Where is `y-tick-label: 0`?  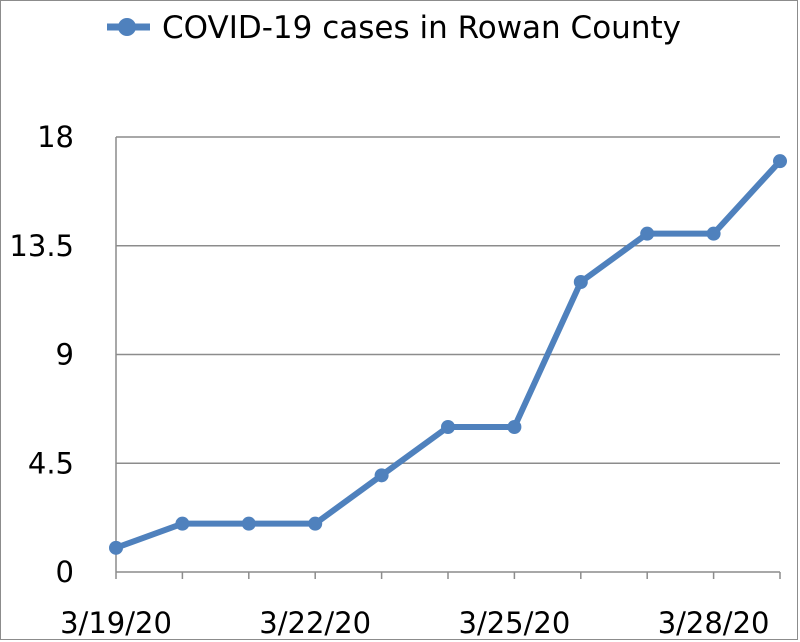 y-tick-label: 0 is located at coordinates (65, 572).